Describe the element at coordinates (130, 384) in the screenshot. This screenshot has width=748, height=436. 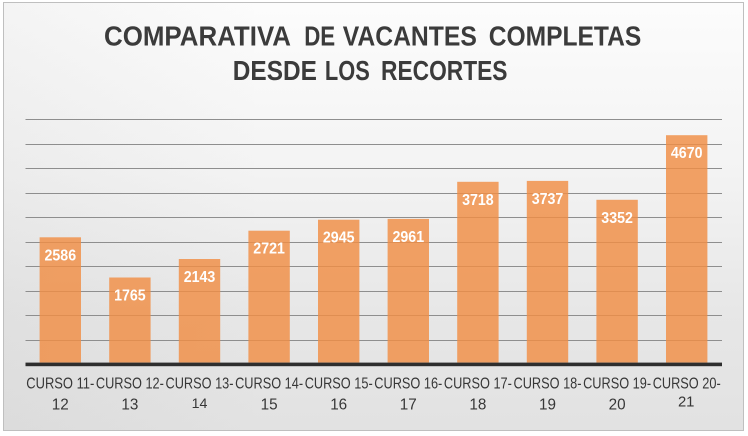
I see `svg-text: CURSO 12-` at that location.